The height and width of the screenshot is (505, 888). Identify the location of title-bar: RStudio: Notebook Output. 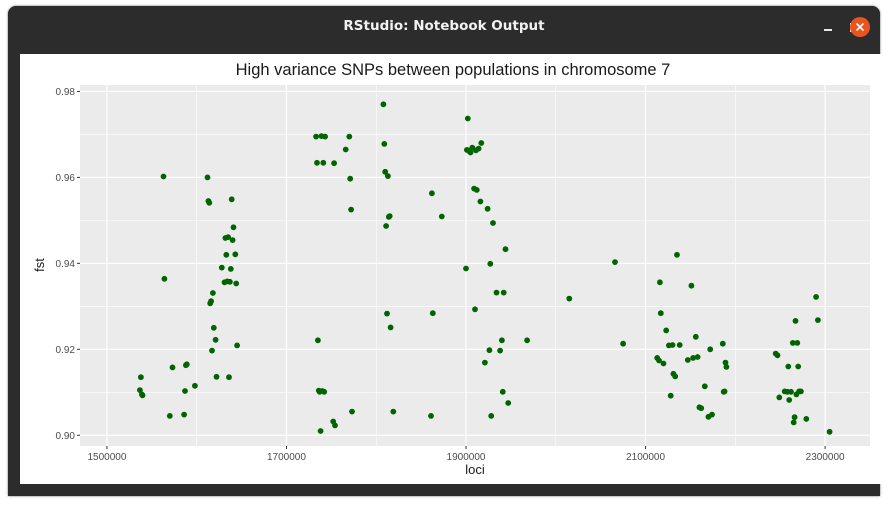
(444, 27).